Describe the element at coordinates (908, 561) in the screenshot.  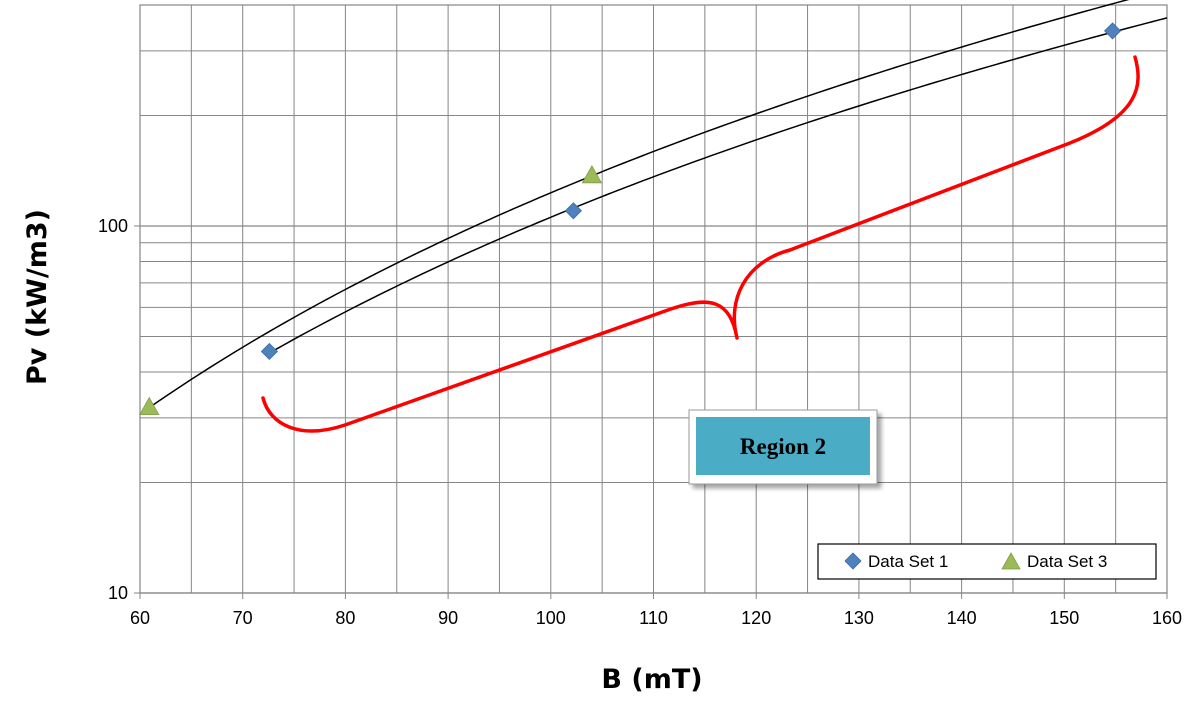
I see `legend-label-data-set-1: Data Set 1` at that location.